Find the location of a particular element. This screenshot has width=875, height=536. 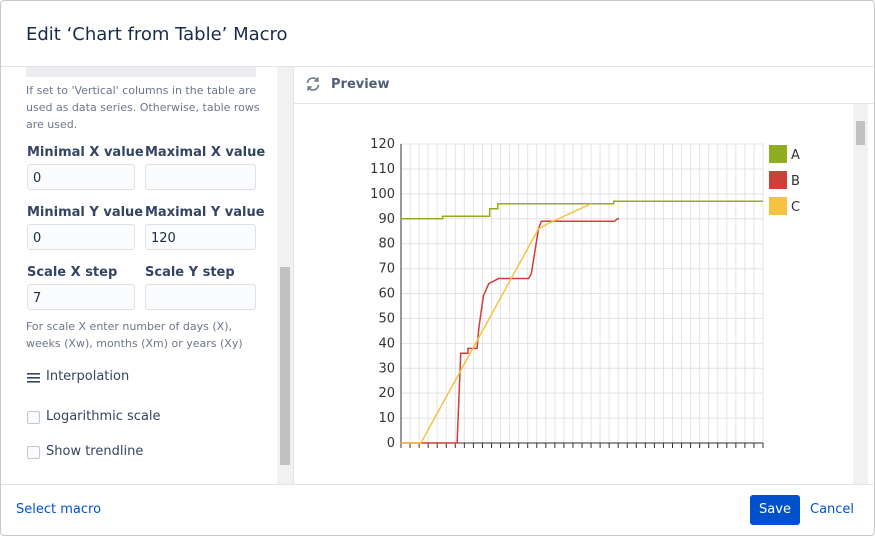

legend-label: B is located at coordinates (795, 181).